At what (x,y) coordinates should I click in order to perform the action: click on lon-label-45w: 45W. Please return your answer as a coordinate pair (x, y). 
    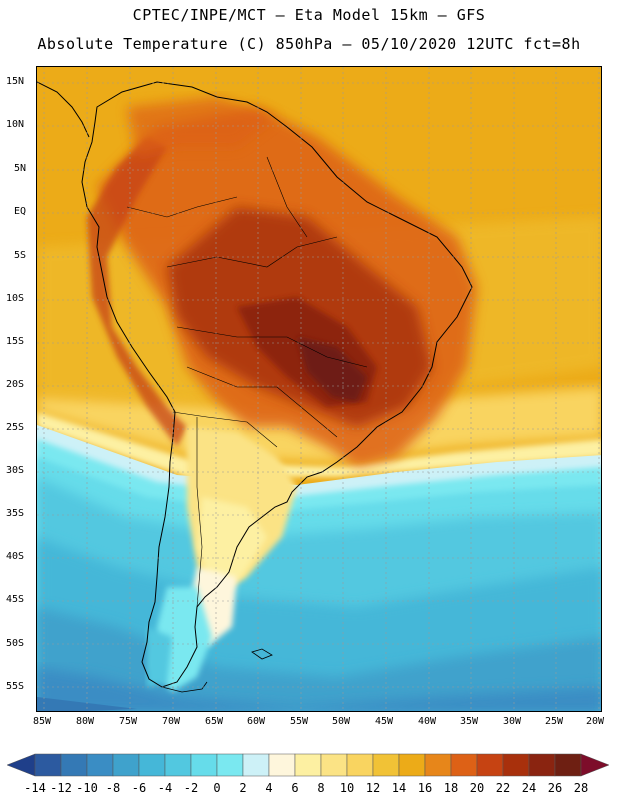
    Looking at the image, I should click on (384, 721).